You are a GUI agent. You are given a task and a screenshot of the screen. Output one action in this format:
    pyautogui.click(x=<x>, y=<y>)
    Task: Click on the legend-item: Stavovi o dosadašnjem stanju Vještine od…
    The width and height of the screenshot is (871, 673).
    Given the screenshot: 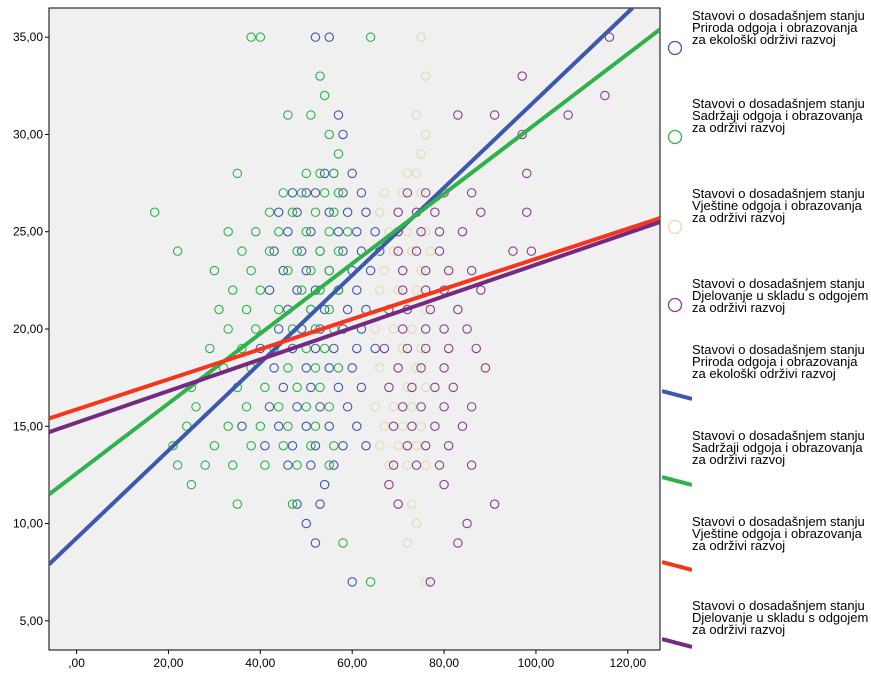 What is the action you would take?
    pyautogui.click(x=765, y=556)
    